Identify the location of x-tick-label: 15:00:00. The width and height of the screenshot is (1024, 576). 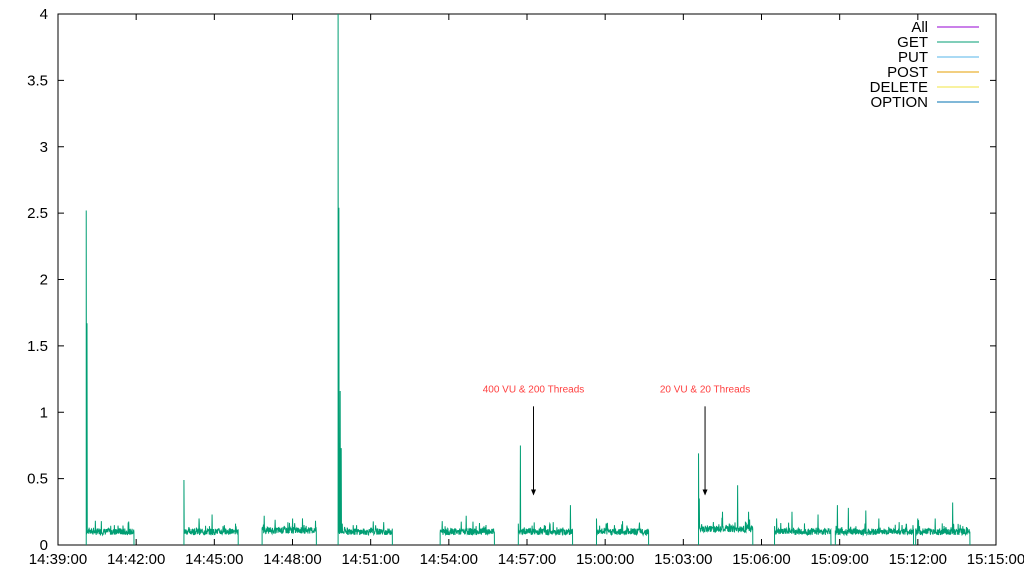
(605, 559).